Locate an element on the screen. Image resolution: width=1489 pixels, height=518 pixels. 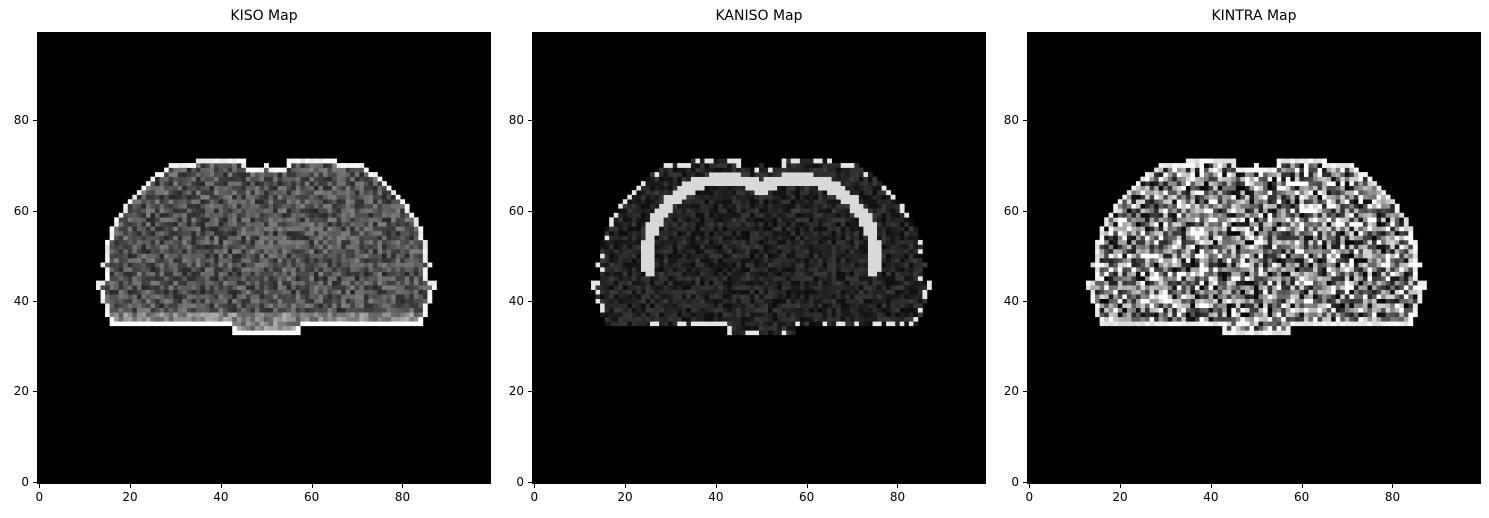
panel-title: KANISO Map is located at coordinates (759, 16).